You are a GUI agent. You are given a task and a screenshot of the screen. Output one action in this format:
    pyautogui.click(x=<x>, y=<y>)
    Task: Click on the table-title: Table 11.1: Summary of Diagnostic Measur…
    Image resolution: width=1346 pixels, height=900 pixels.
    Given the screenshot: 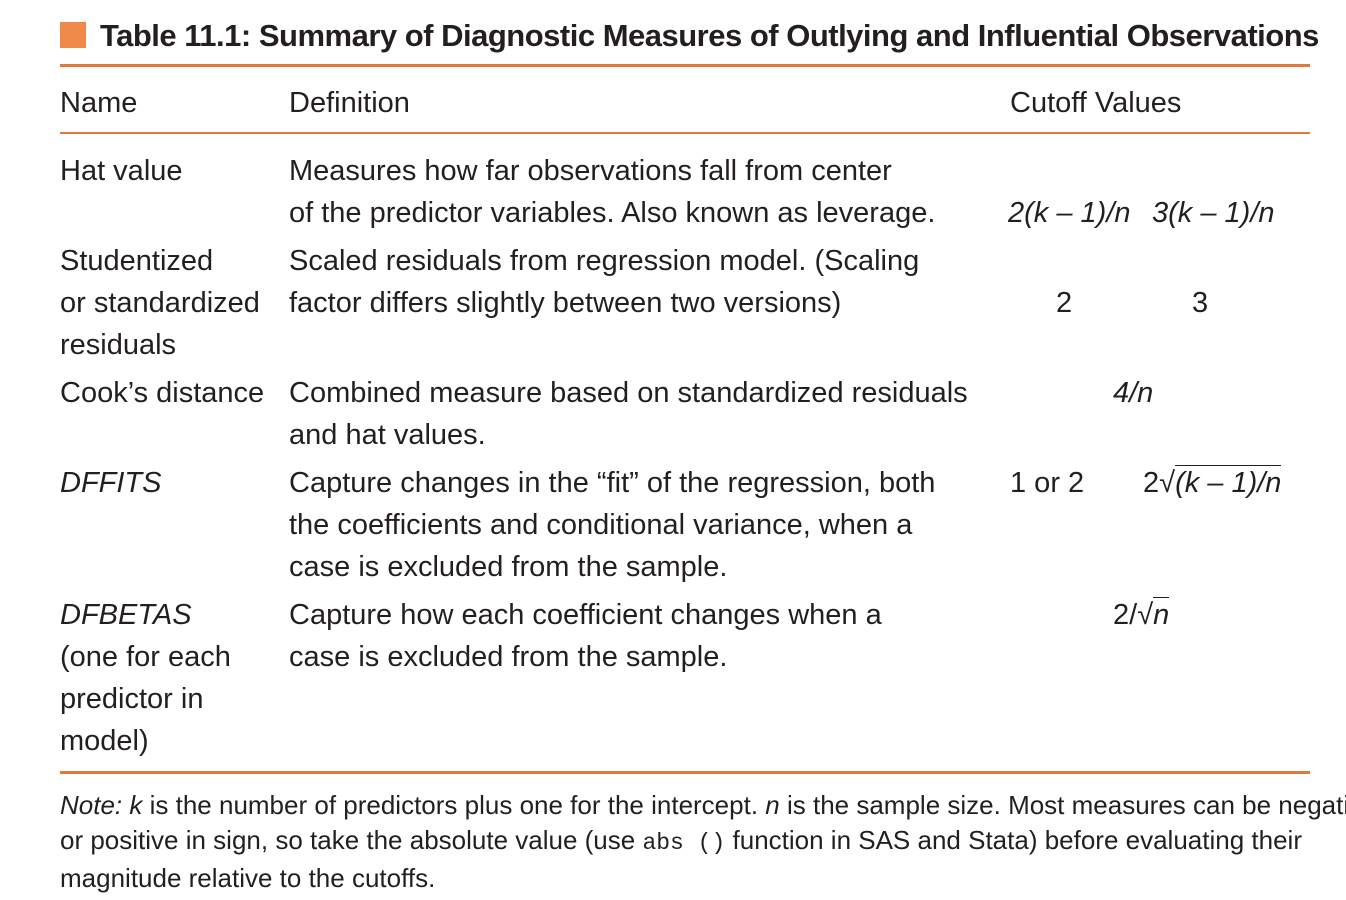 What is the action you would take?
    pyautogui.click(x=709, y=35)
    